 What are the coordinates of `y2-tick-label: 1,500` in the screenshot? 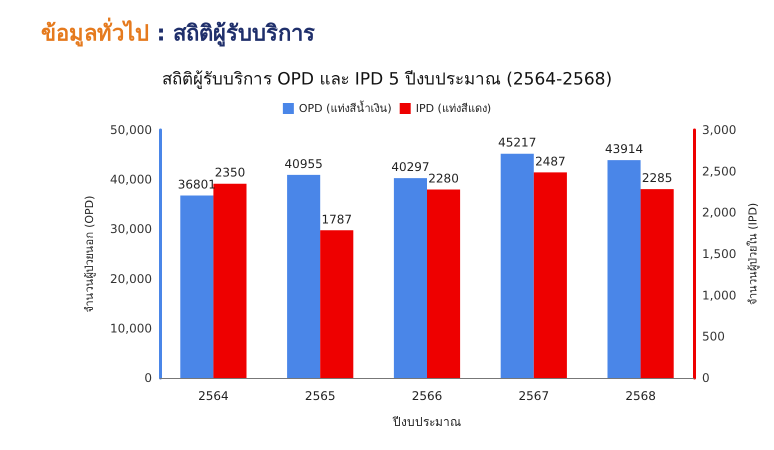 It's located at (719, 254).